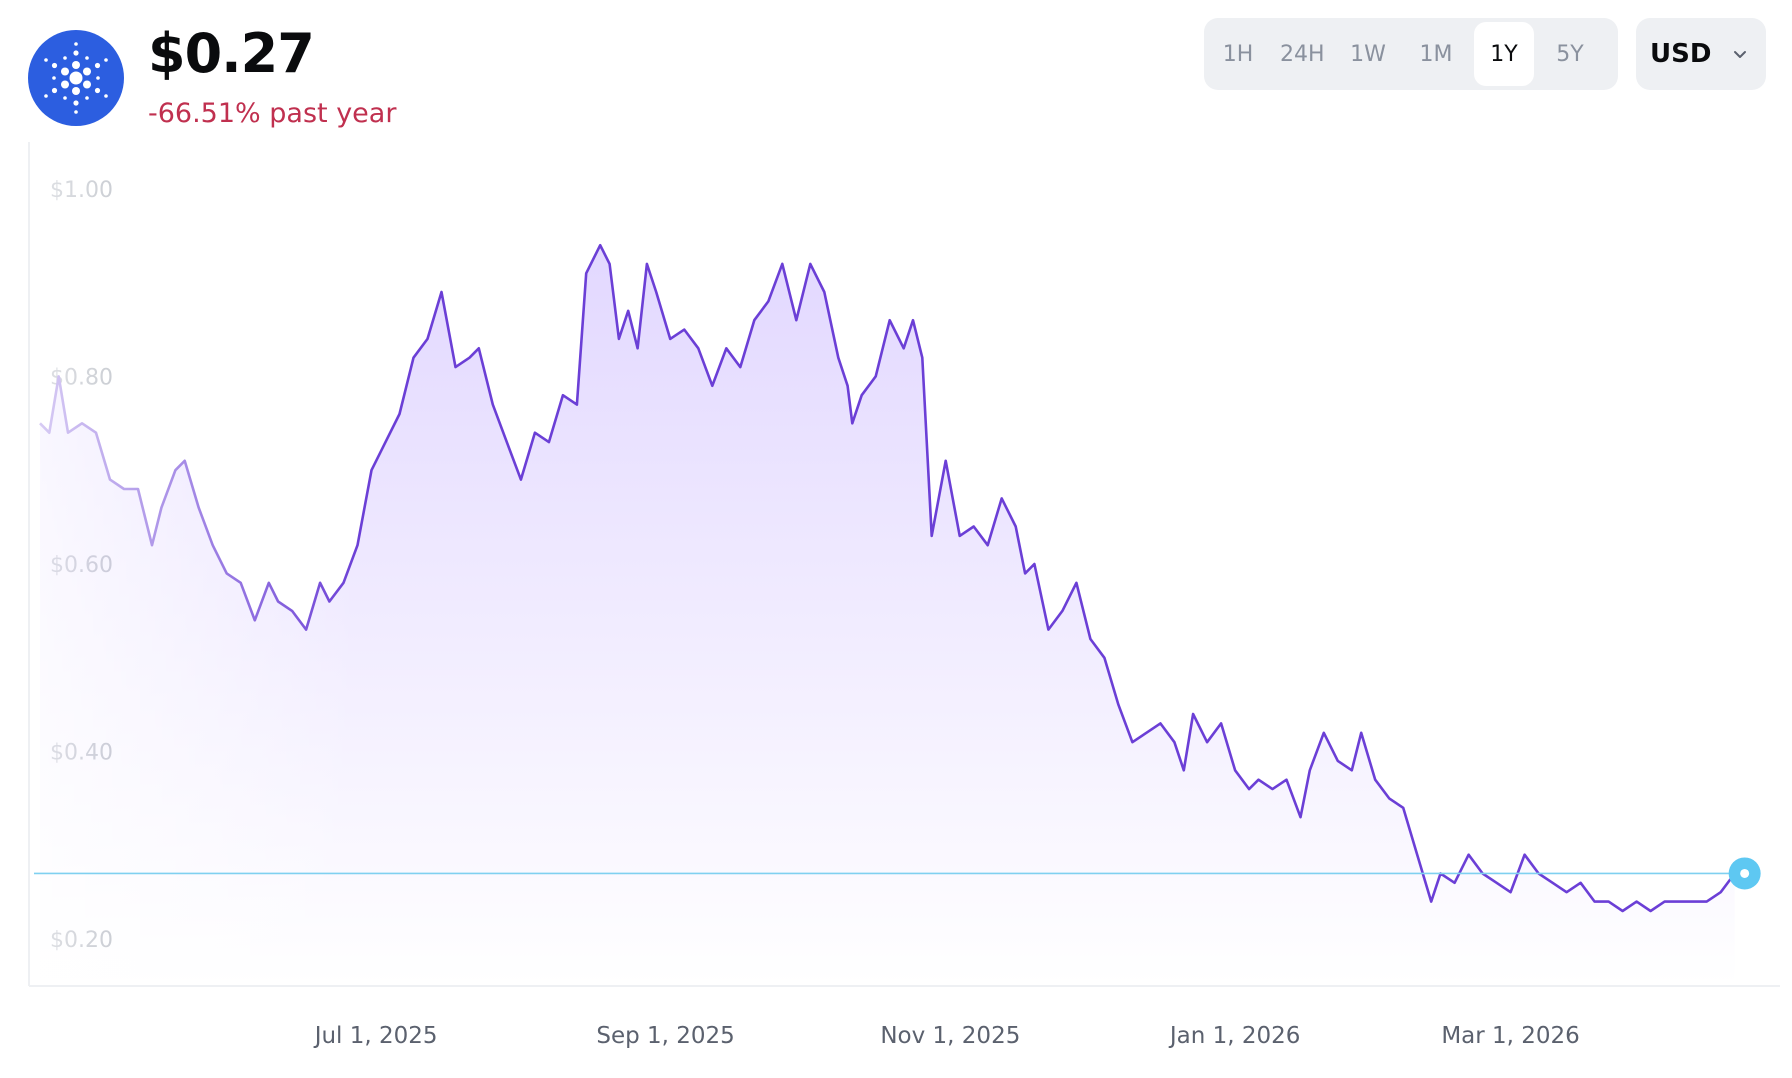  What do you see at coordinates (1368, 54) in the screenshot?
I see `range-1w-button: 1W` at bounding box center [1368, 54].